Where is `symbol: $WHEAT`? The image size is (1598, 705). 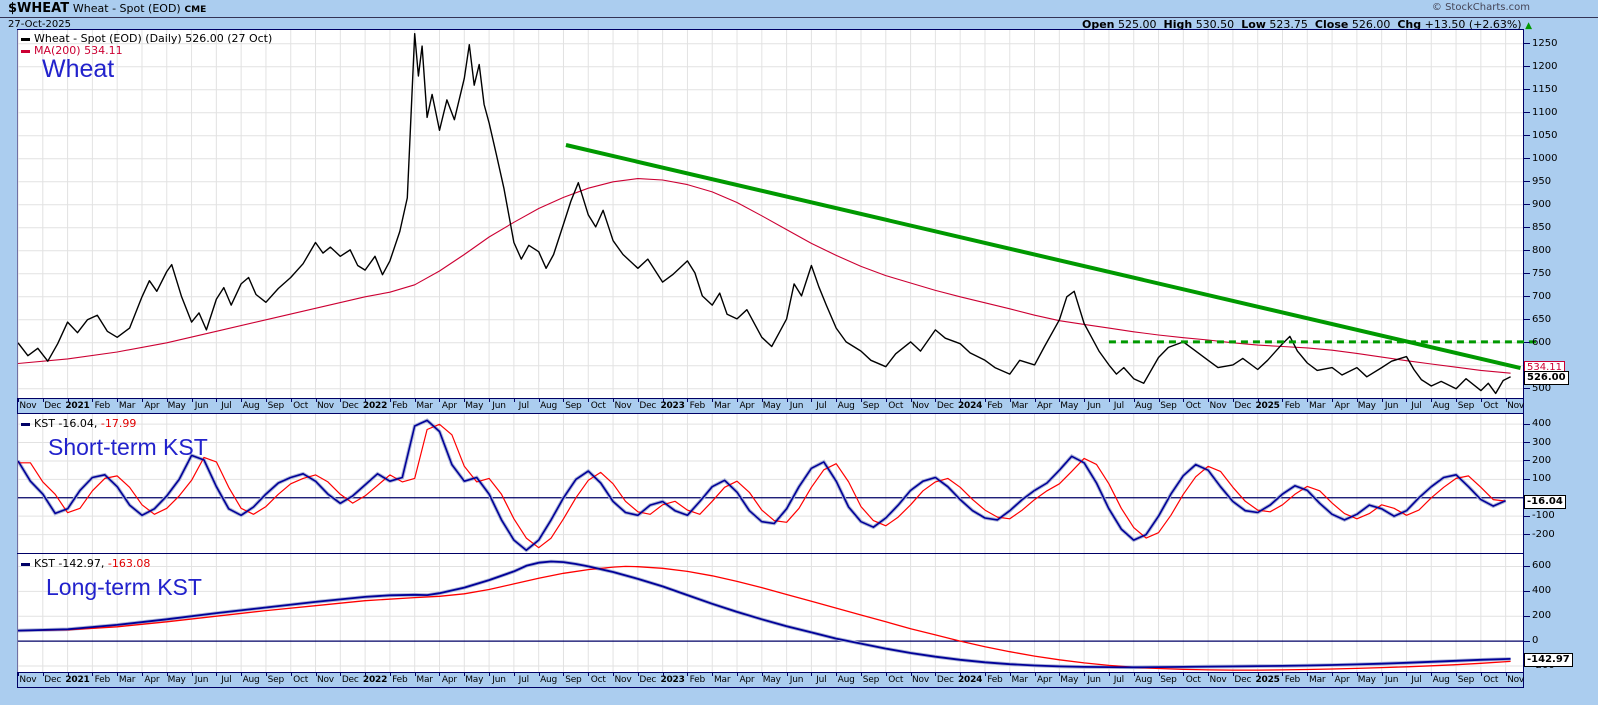 symbol: $WHEAT is located at coordinates (39, 8).